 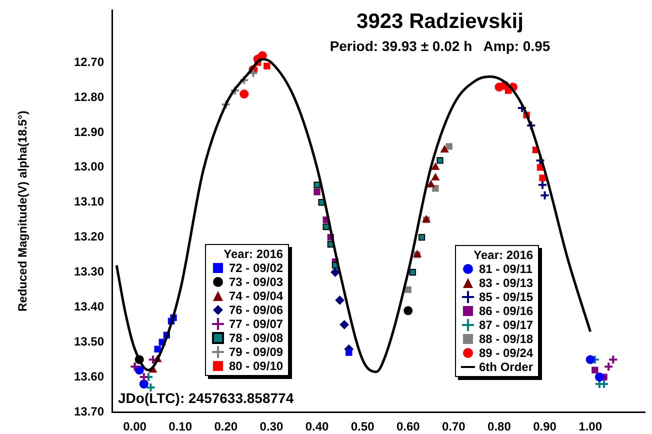 I want to click on annotation: JDo(LTC): 2457633.858774, so click(x=206, y=398).